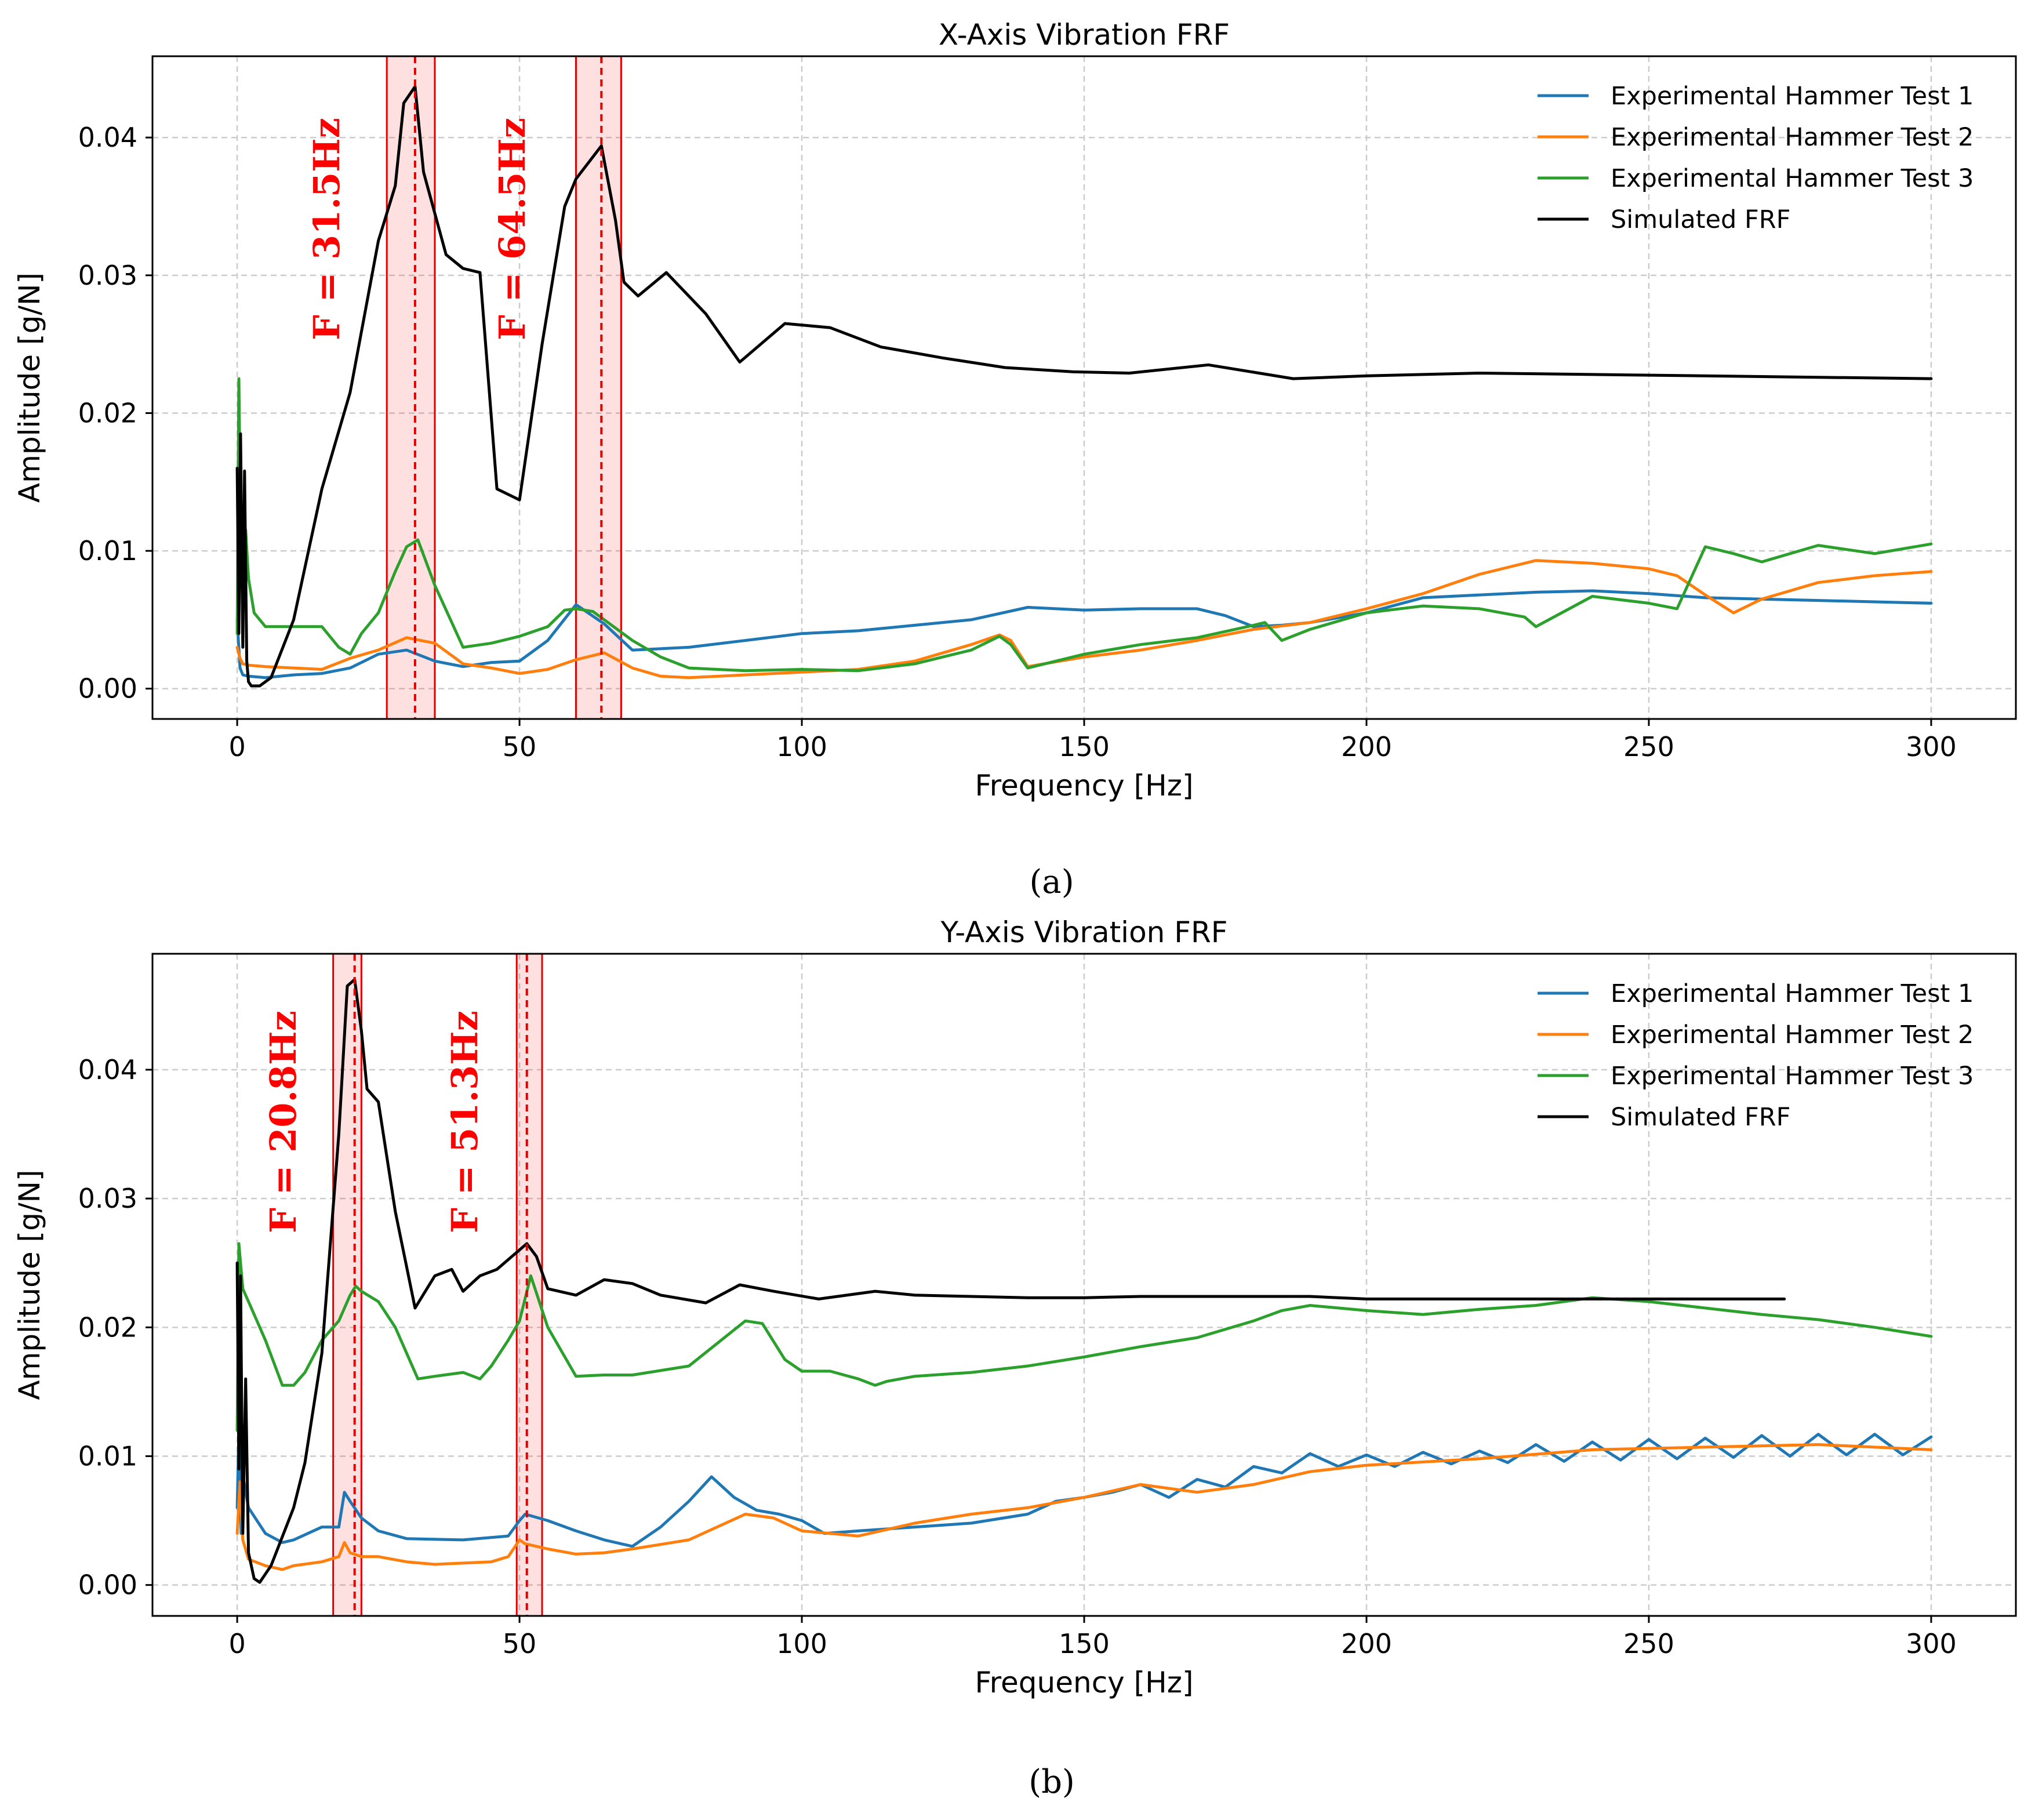  Describe the element at coordinates (1648, 747) in the screenshot. I see `chart-a-xtick-label-5: 250` at that location.